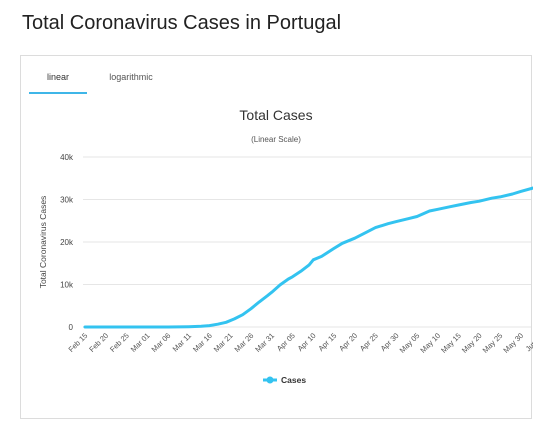 The height and width of the screenshot is (429, 554). I want to click on x-tick-label: Apr 20, so click(348, 342).